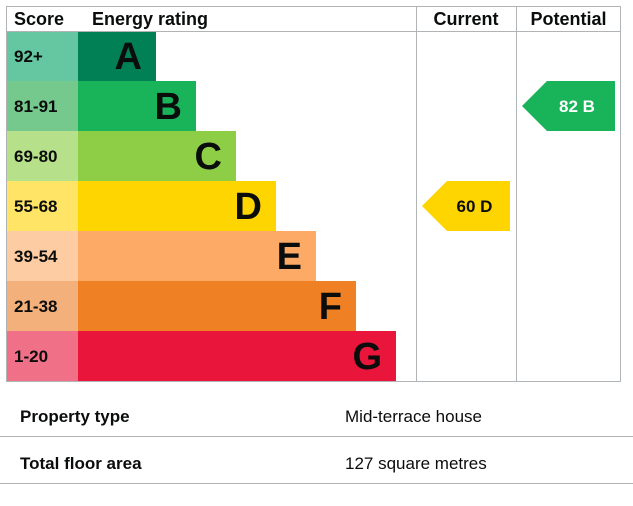  What do you see at coordinates (35, 106) in the screenshot?
I see `score-range-b: 81-91` at bounding box center [35, 106].